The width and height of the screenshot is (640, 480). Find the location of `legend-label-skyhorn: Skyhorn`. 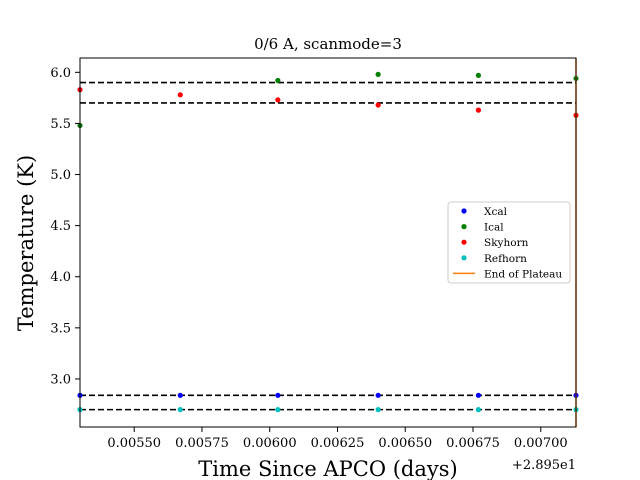

legend-label-skyhorn: Skyhorn is located at coordinates (506, 243).